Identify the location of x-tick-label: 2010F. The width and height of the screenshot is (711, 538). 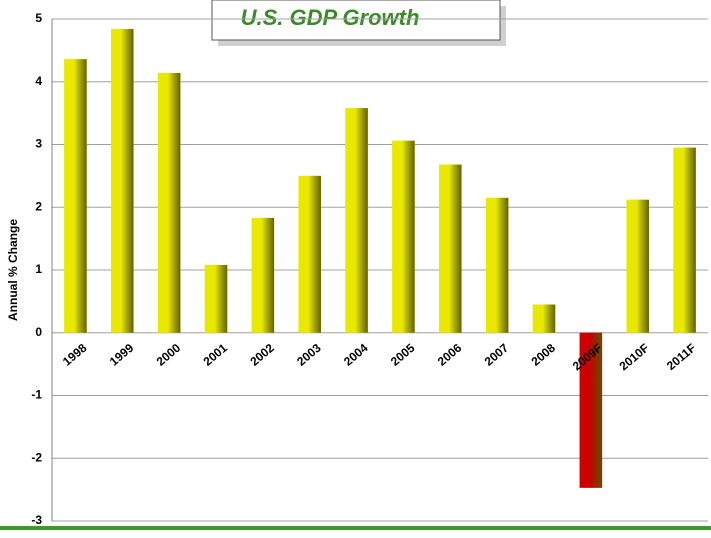
(634, 357).